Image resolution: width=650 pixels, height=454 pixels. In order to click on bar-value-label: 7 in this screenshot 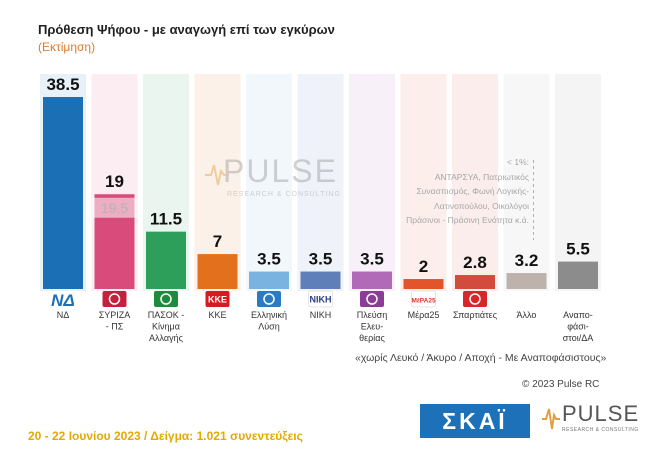, I will do `click(217, 241)`.